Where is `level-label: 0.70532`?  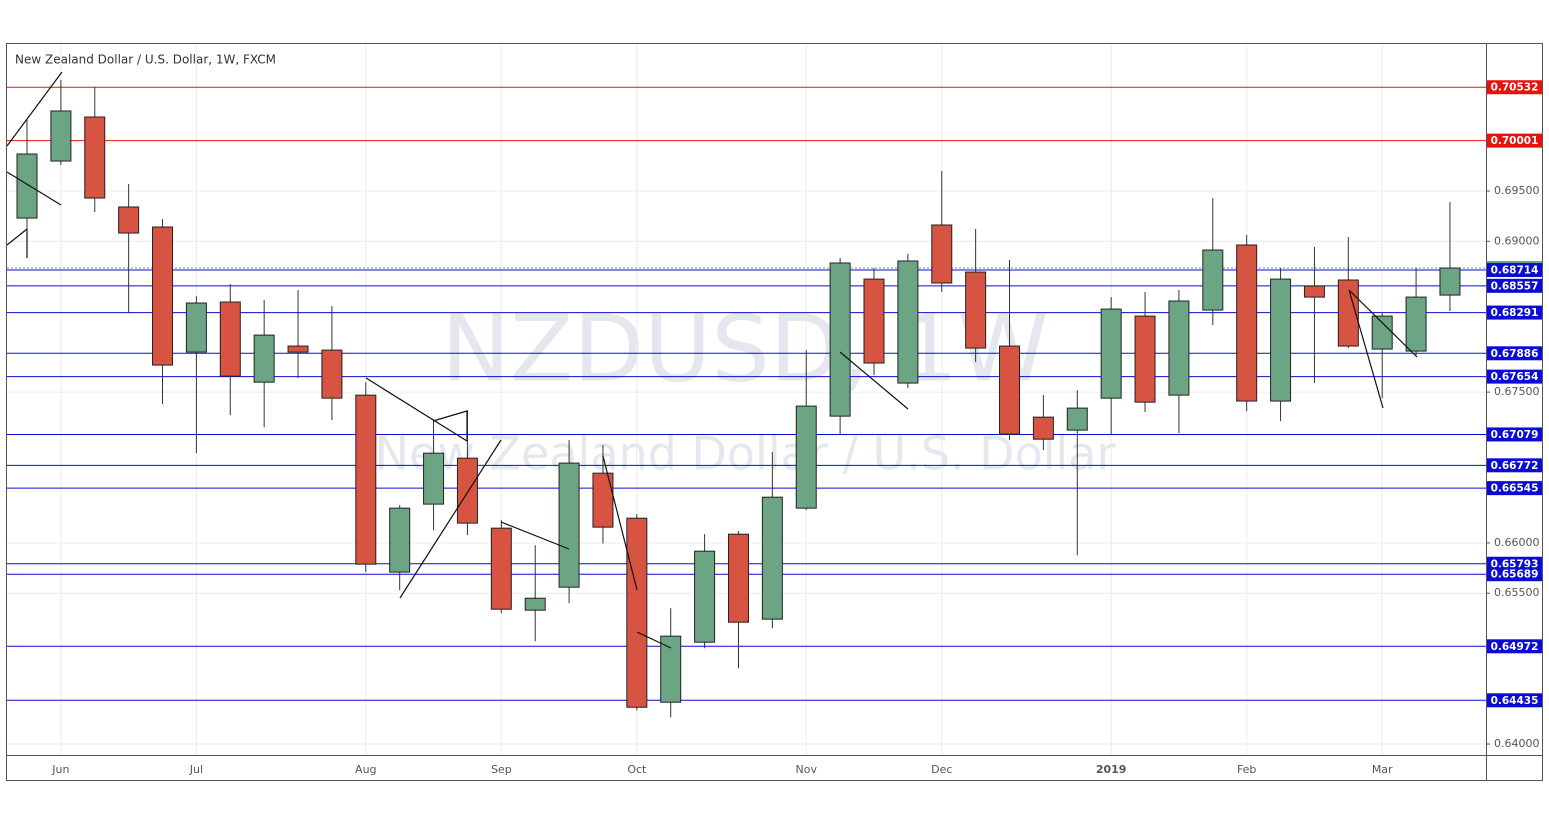 level-label: 0.70532 is located at coordinates (1515, 88).